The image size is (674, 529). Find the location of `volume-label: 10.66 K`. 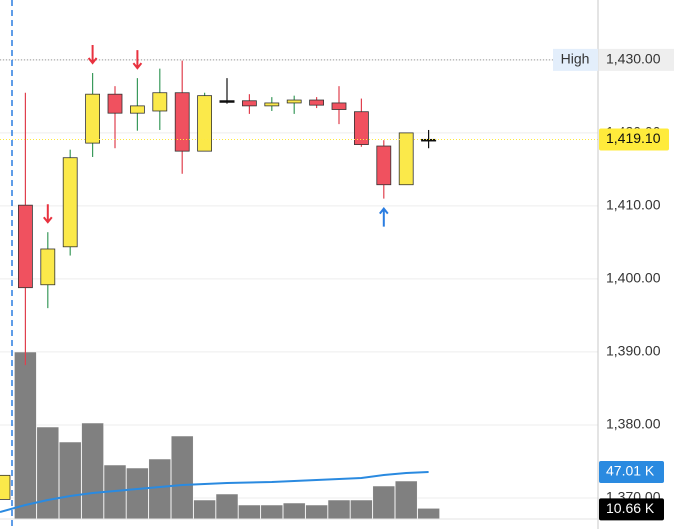

volume-label: 10.66 K is located at coordinates (630, 508).